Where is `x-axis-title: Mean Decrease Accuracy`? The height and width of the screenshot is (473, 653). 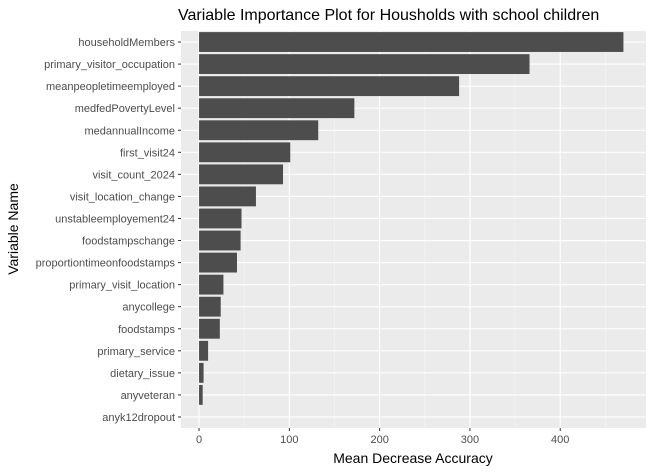 x-axis-title: Mean Decrease Accuracy is located at coordinates (413, 458).